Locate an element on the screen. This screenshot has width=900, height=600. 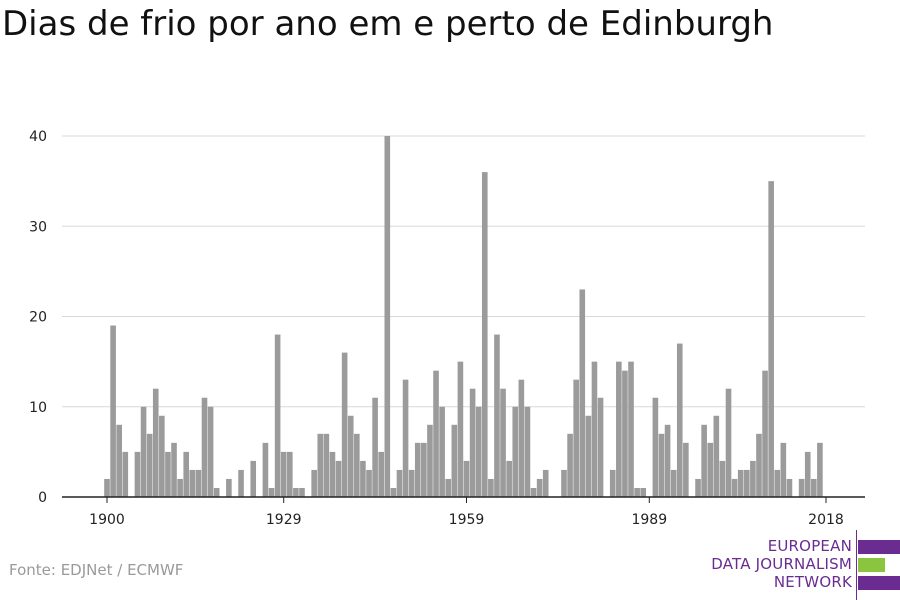
y-tick-label: 40 is located at coordinates (38, 137).